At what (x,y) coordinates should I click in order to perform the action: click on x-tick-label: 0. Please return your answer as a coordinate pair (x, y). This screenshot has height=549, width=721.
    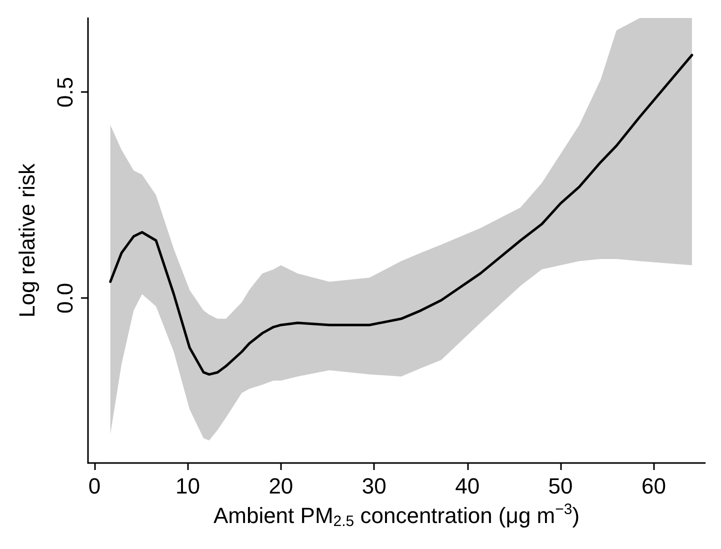
    Looking at the image, I should click on (94, 486).